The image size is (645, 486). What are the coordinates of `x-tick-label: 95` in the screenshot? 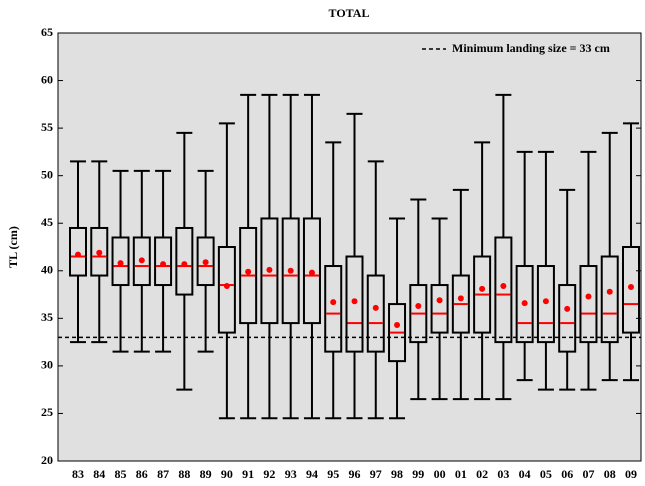 It's located at (333, 474).